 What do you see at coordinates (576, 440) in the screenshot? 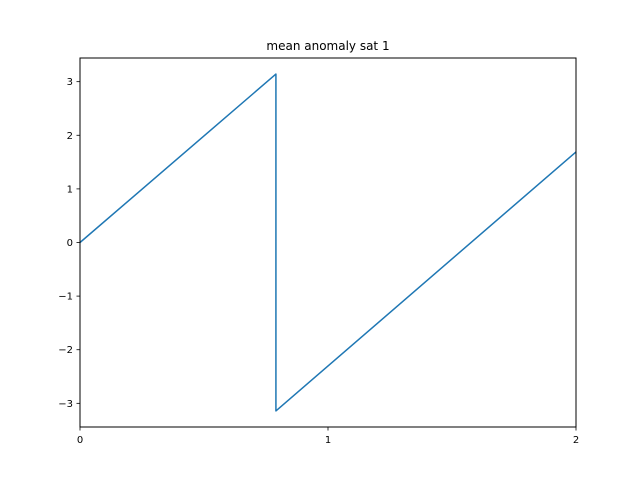
I see `x-tick-label: 2` at bounding box center [576, 440].